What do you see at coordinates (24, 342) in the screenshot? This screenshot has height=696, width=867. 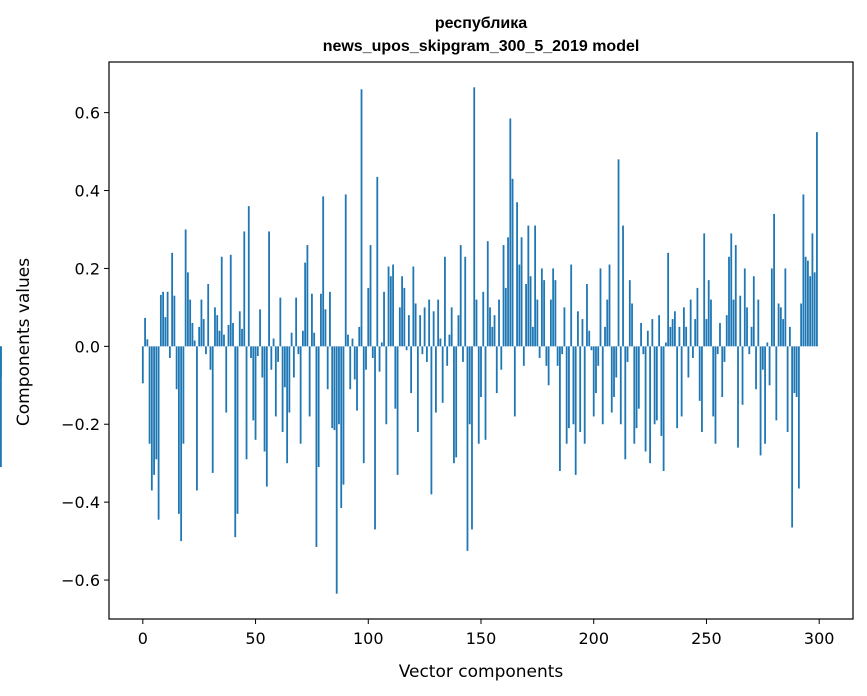 I see `y-axis-label: Components values` at bounding box center [24, 342].